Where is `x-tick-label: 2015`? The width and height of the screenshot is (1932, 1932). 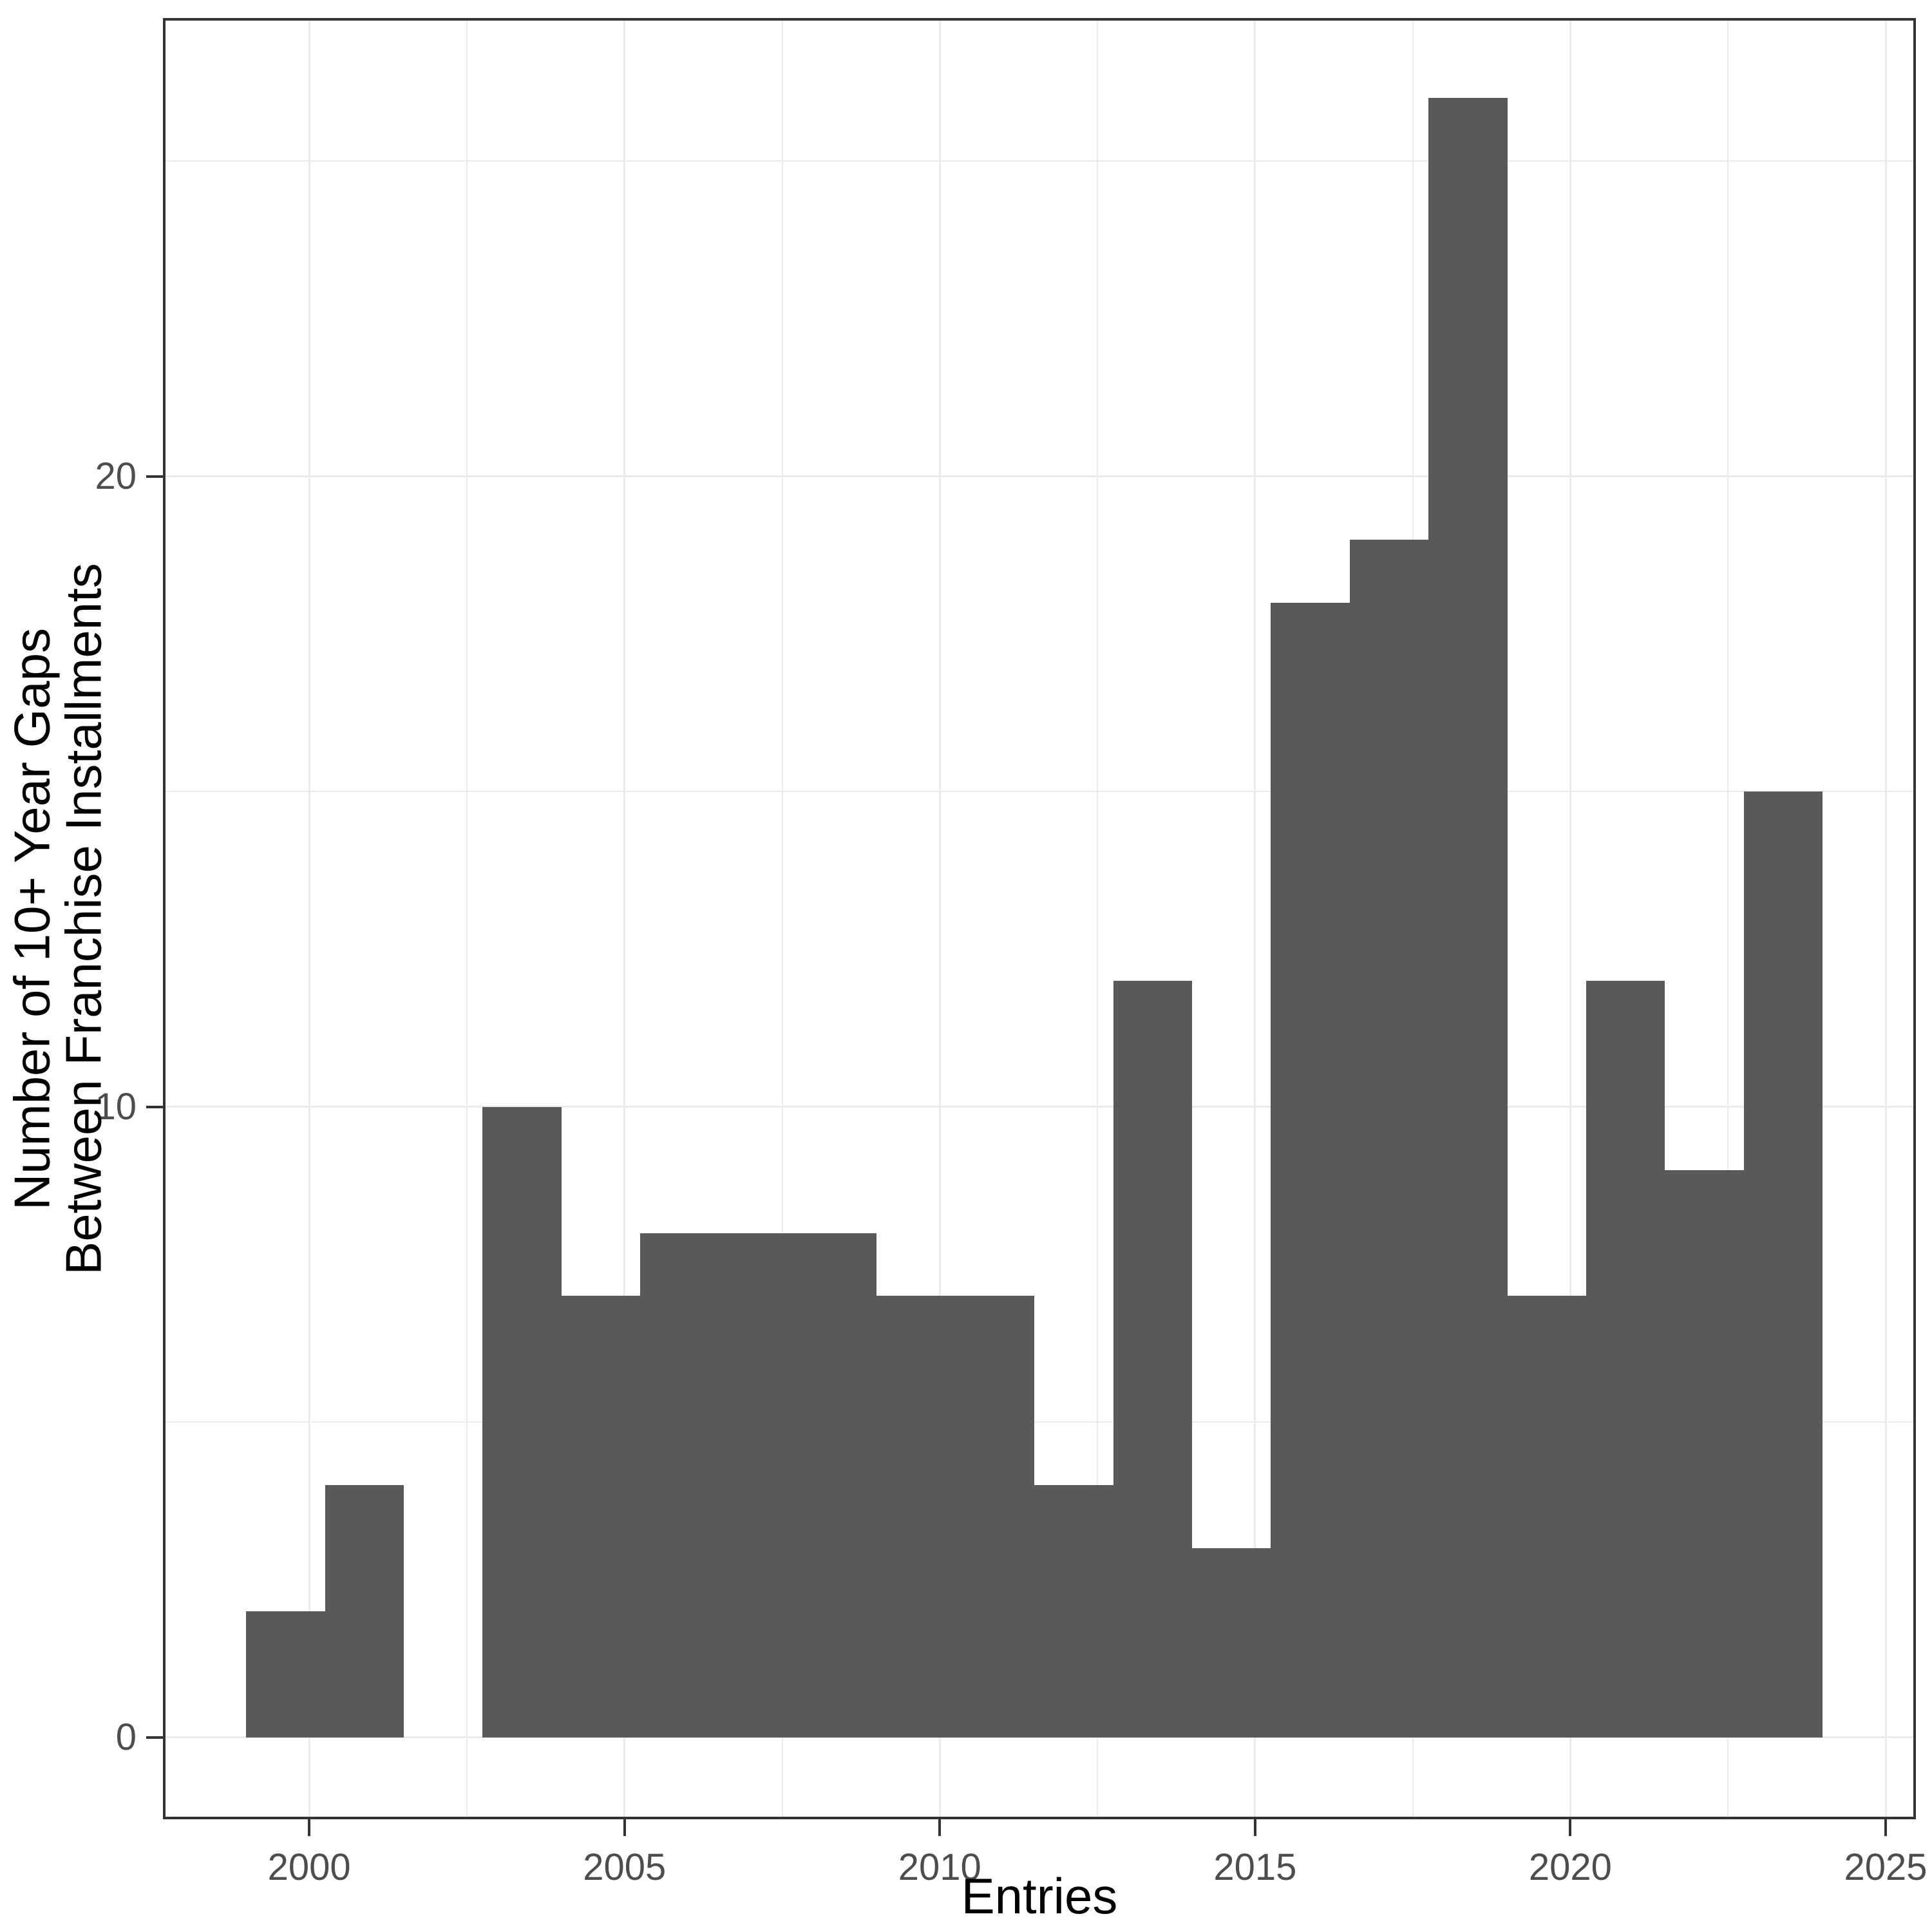 x-tick-label: 2015 is located at coordinates (1255, 1867).